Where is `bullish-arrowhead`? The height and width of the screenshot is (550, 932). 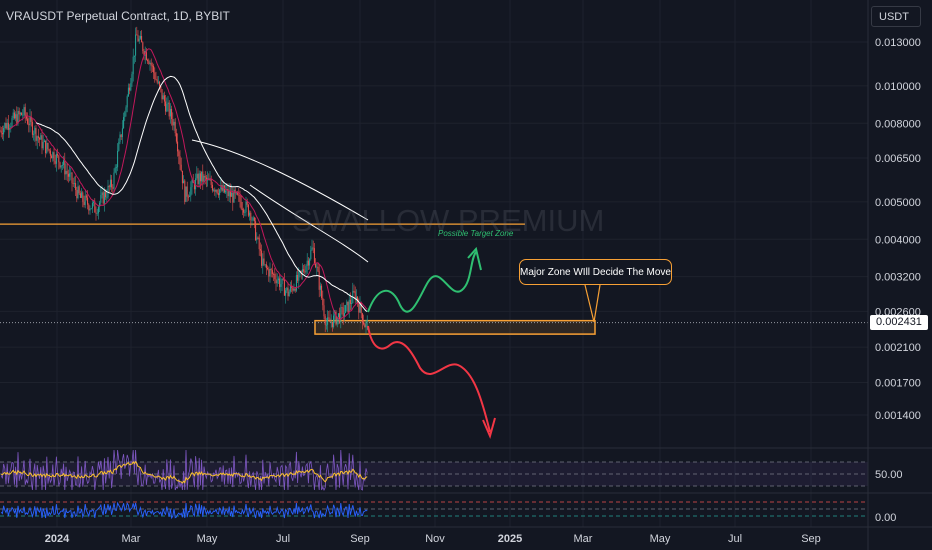
bullish-arrowhead is located at coordinates (474, 258).